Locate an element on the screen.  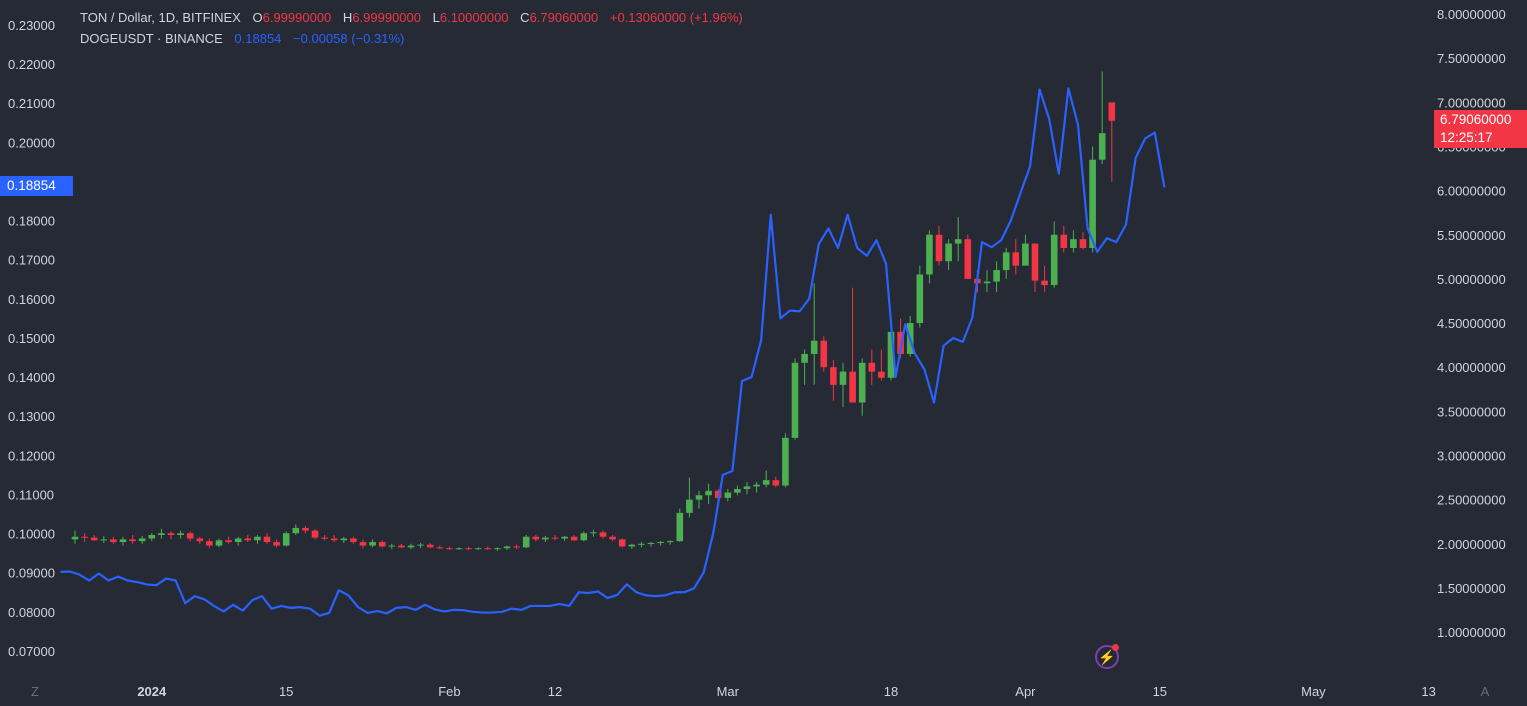
left-axis-tick: 0.17000 is located at coordinates (31, 260).